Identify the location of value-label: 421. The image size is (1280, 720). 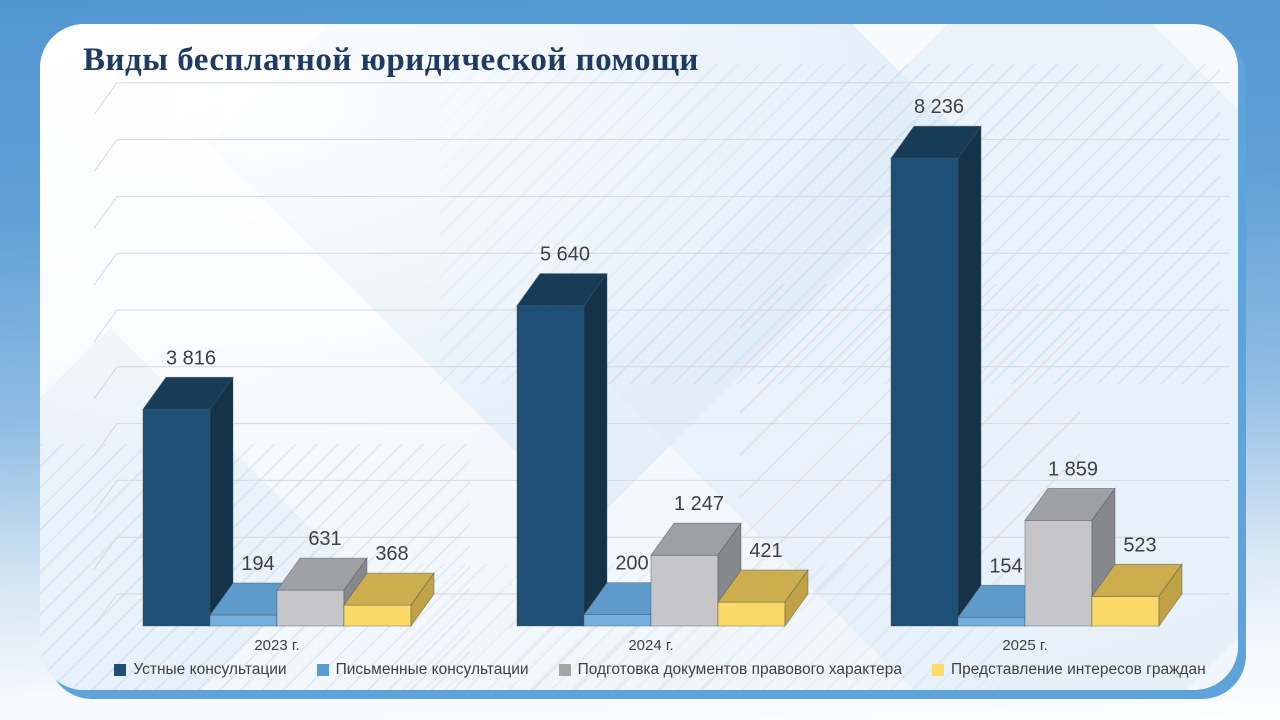
(765, 551).